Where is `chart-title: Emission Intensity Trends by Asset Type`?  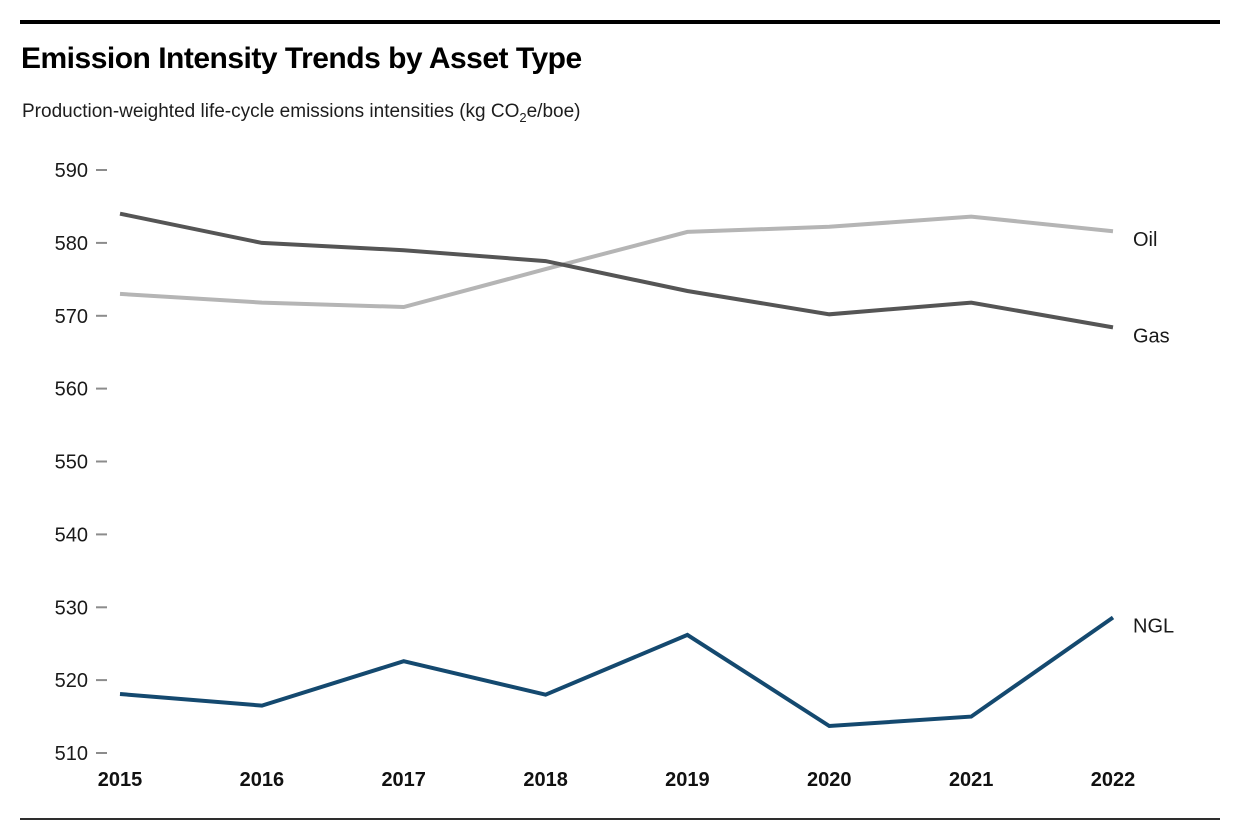 chart-title: Emission Intensity Trends by Asset Type is located at coordinates (301, 58).